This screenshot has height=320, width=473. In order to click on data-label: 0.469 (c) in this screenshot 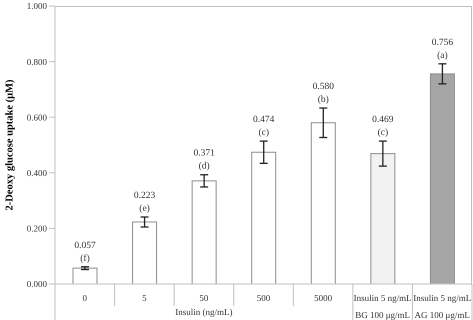, I will do `click(383, 126)`.